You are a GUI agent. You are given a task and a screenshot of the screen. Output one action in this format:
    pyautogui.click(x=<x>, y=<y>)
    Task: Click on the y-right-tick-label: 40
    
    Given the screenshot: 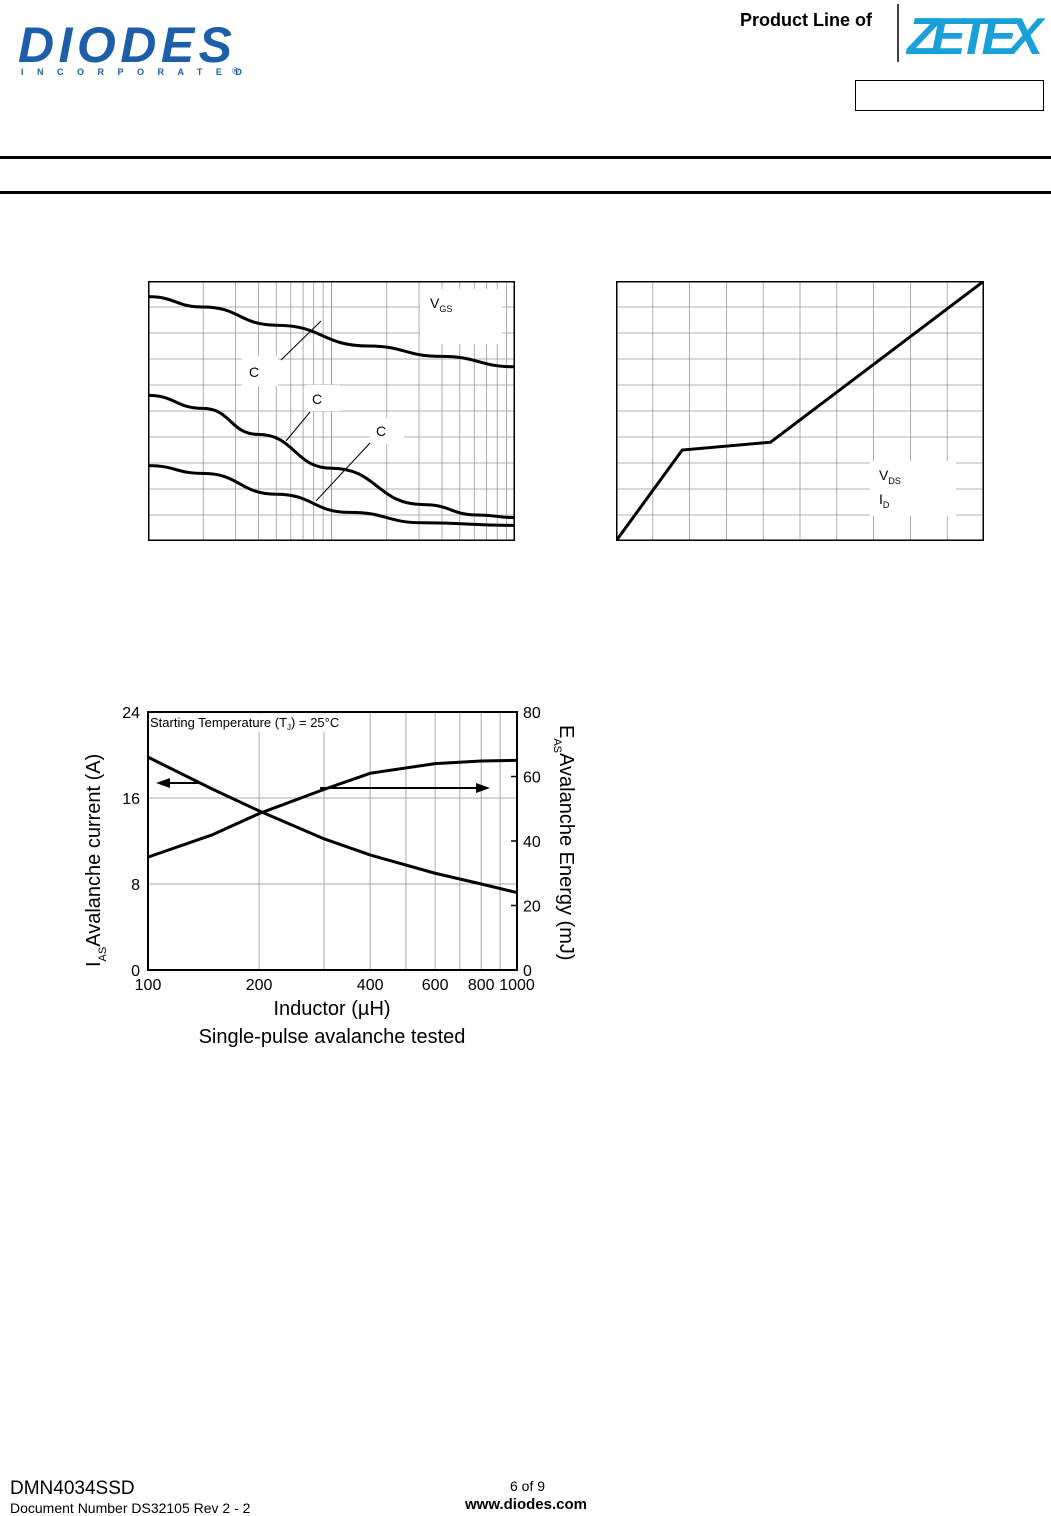 What is the action you would take?
    pyautogui.click(x=532, y=842)
    